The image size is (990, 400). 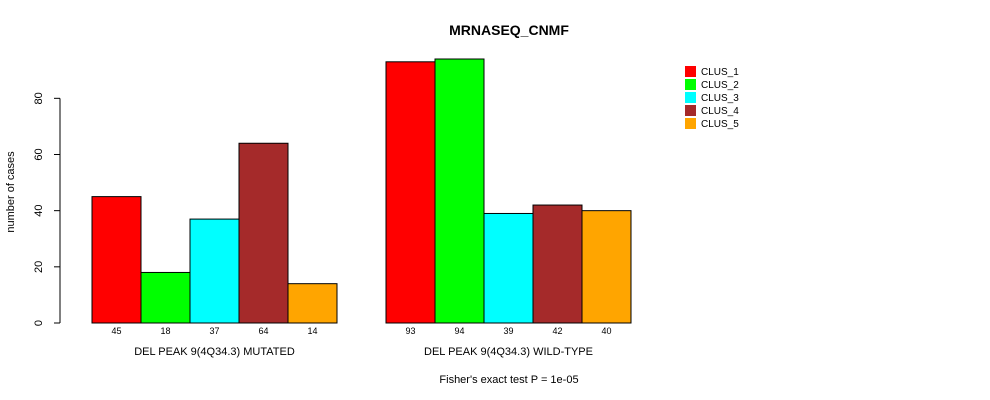 What do you see at coordinates (214, 331) in the screenshot?
I see `bar-count-label: 37` at bounding box center [214, 331].